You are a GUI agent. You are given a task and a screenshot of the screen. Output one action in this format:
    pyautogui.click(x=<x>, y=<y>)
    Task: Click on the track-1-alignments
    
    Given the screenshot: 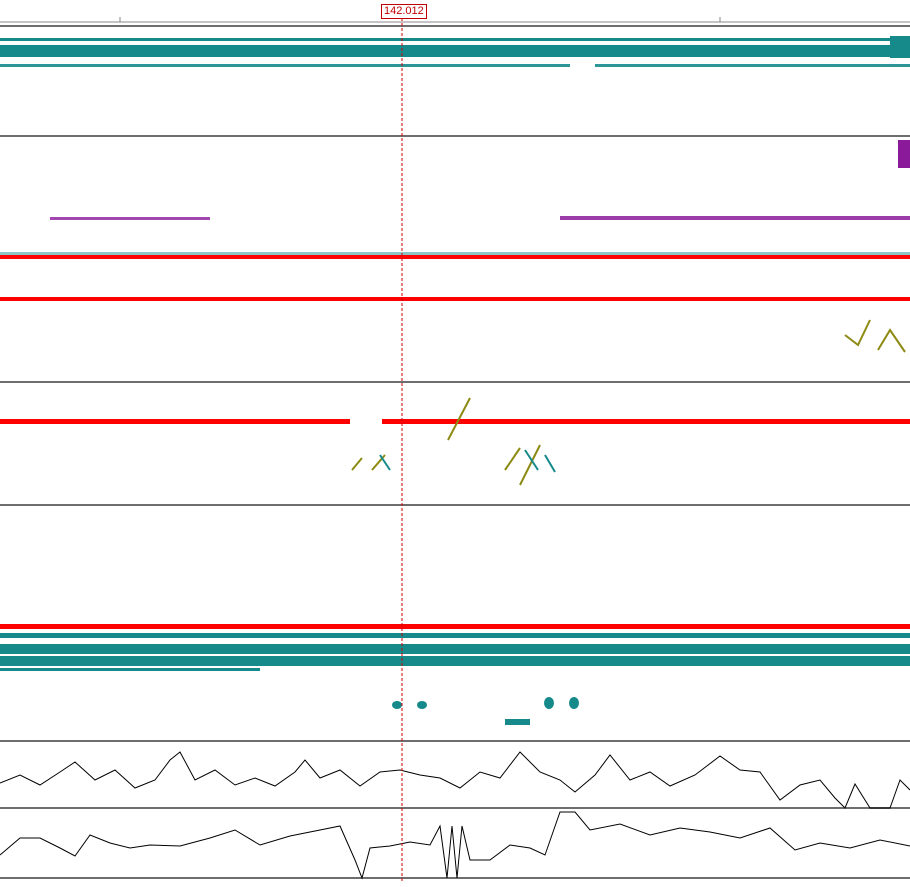 What is the action you would take?
    pyautogui.click(x=455, y=51)
    